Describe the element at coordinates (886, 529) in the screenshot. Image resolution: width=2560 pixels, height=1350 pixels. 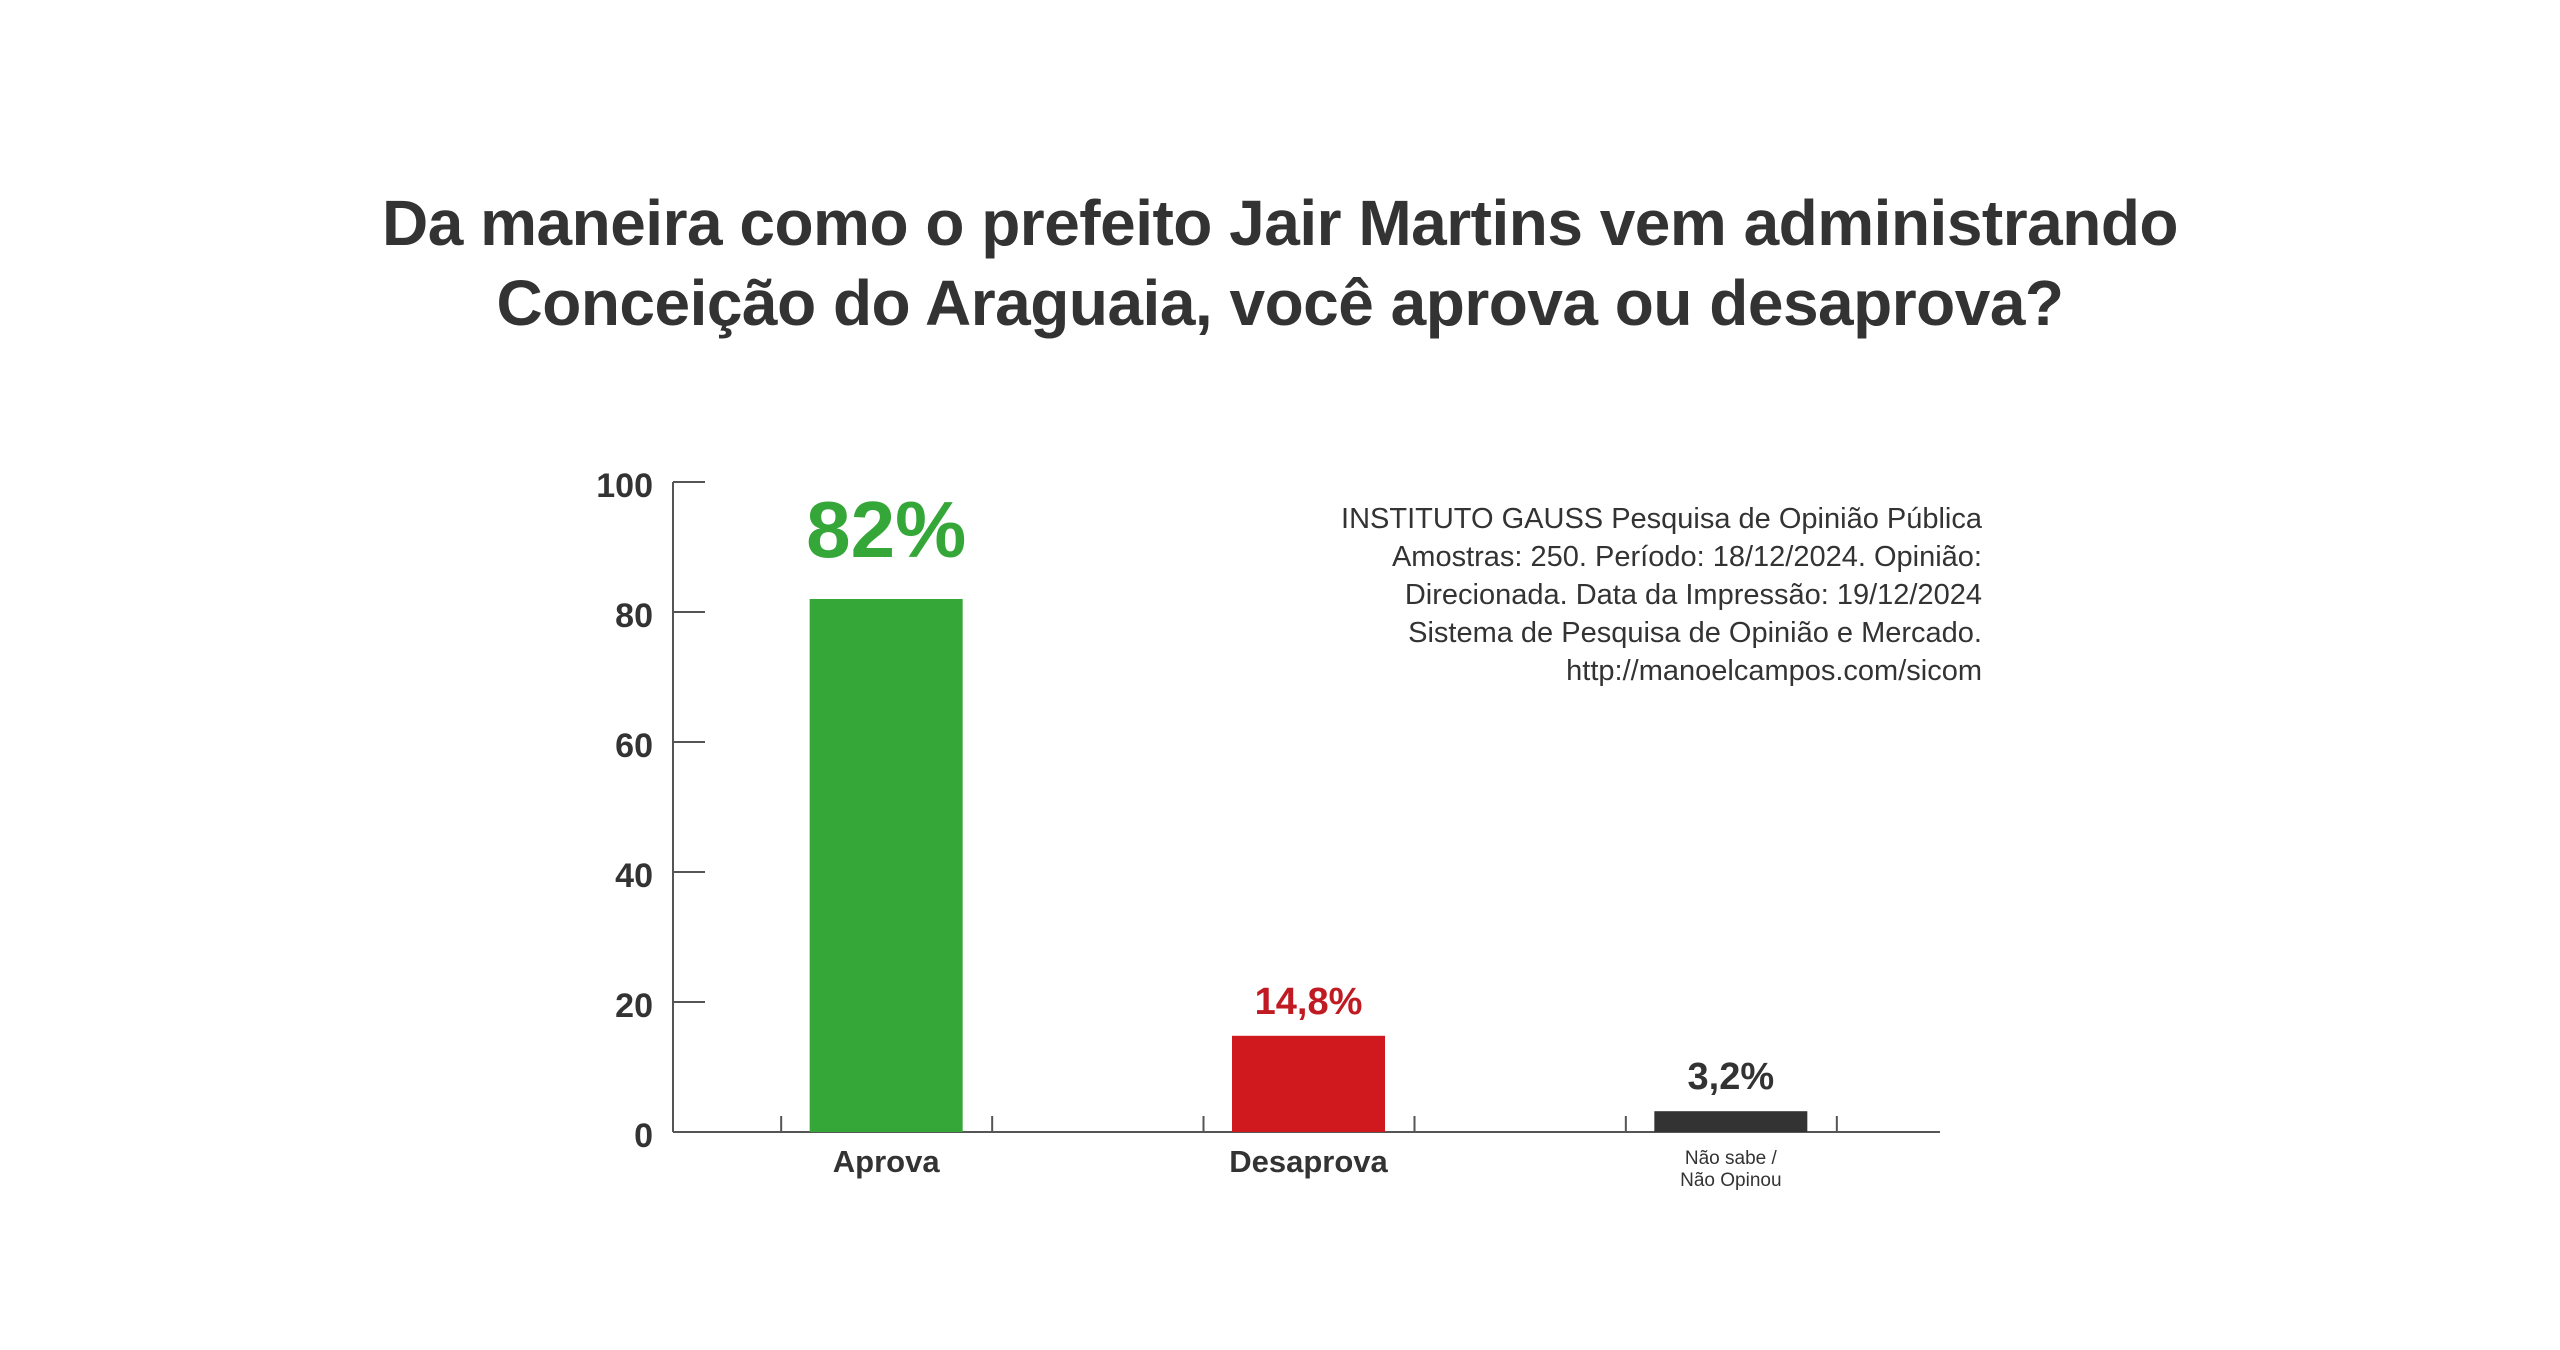
I see `value-label-0: 82%` at that location.